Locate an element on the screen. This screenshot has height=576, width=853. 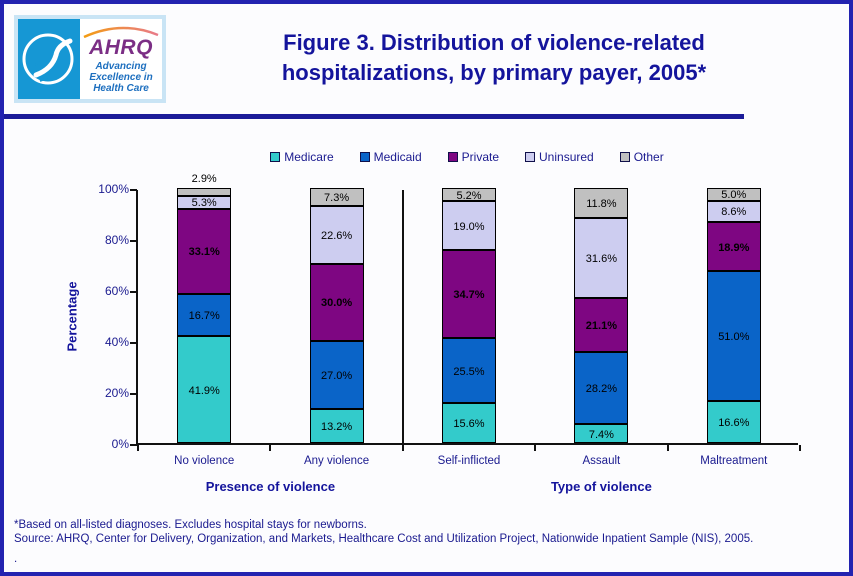
bar-value-assault-medicaid: 28.2% is located at coordinates (601, 389).